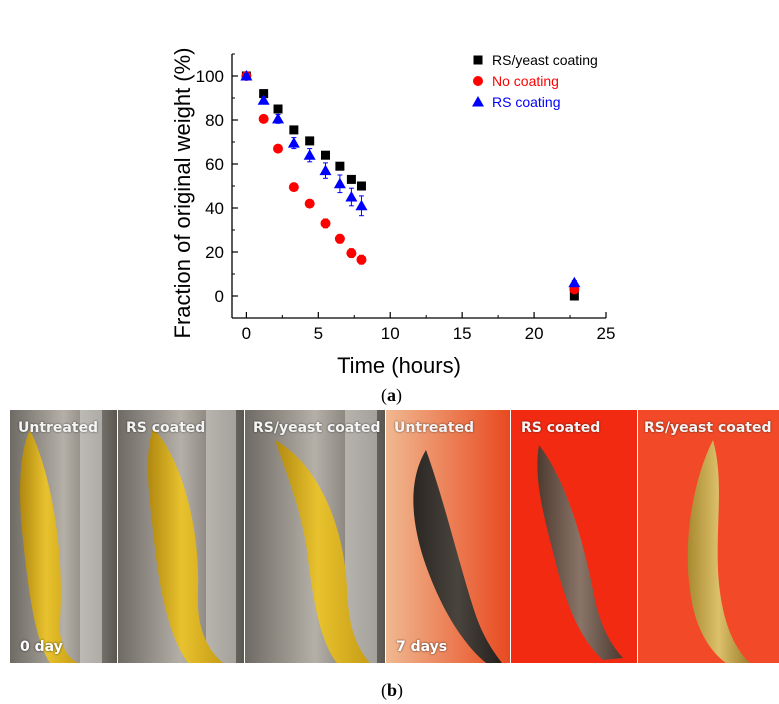 This screenshot has height=704, width=779. I want to click on x-tick-label: 25, so click(606, 333).